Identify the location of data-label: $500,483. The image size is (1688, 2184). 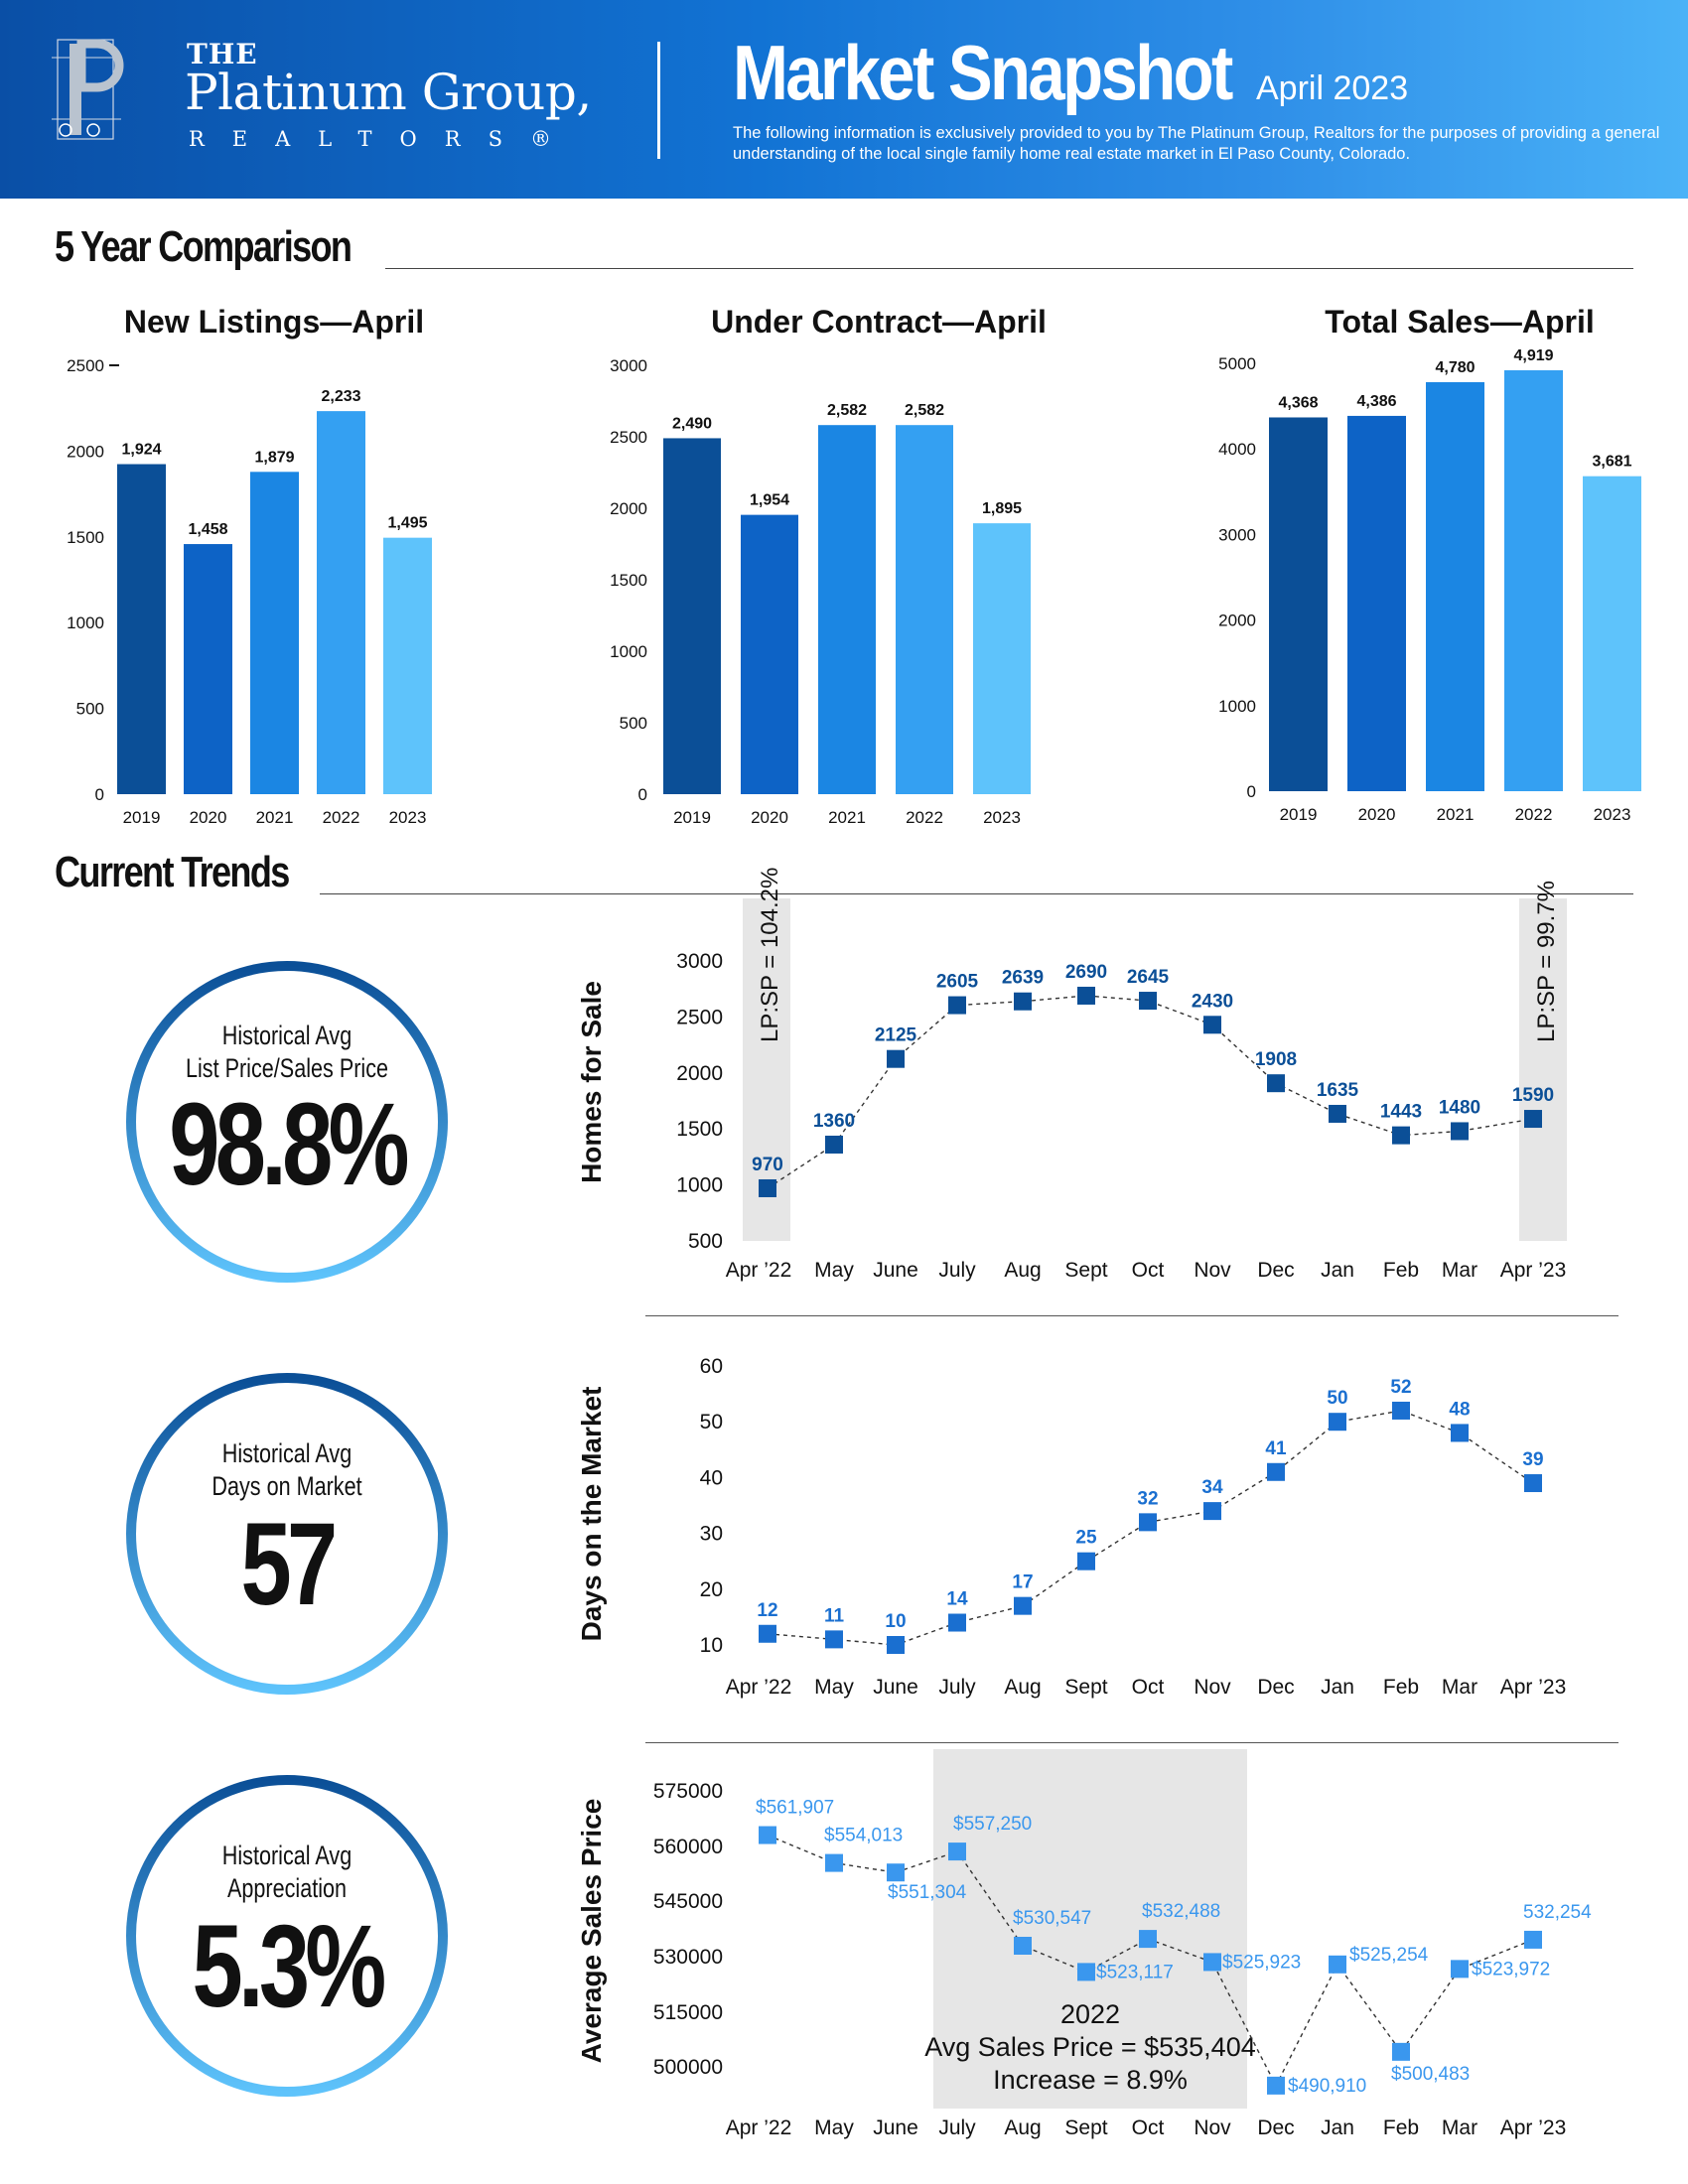
(1430, 2074).